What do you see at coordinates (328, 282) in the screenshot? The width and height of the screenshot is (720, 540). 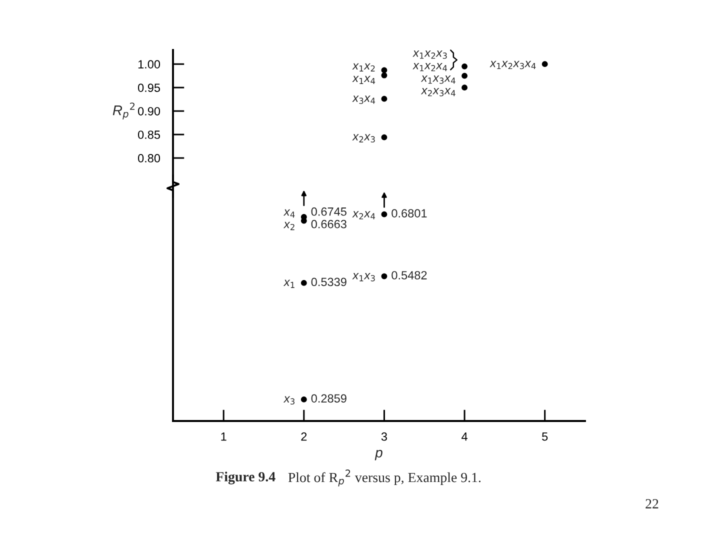 I see `data-label: 0.5339` at bounding box center [328, 282].